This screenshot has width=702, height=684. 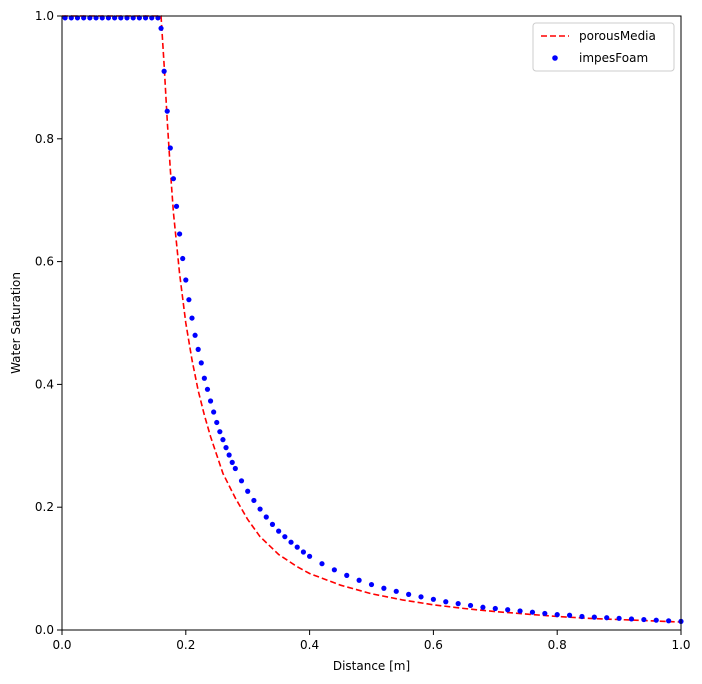 What do you see at coordinates (371, 666) in the screenshot?
I see `x-axis-label: Distance [m]` at bounding box center [371, 666].